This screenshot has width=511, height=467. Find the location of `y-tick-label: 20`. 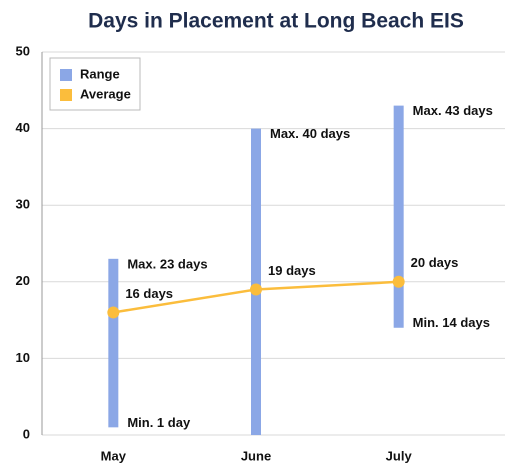

y-tick-label: 20 is located at coordinates (23, 280).